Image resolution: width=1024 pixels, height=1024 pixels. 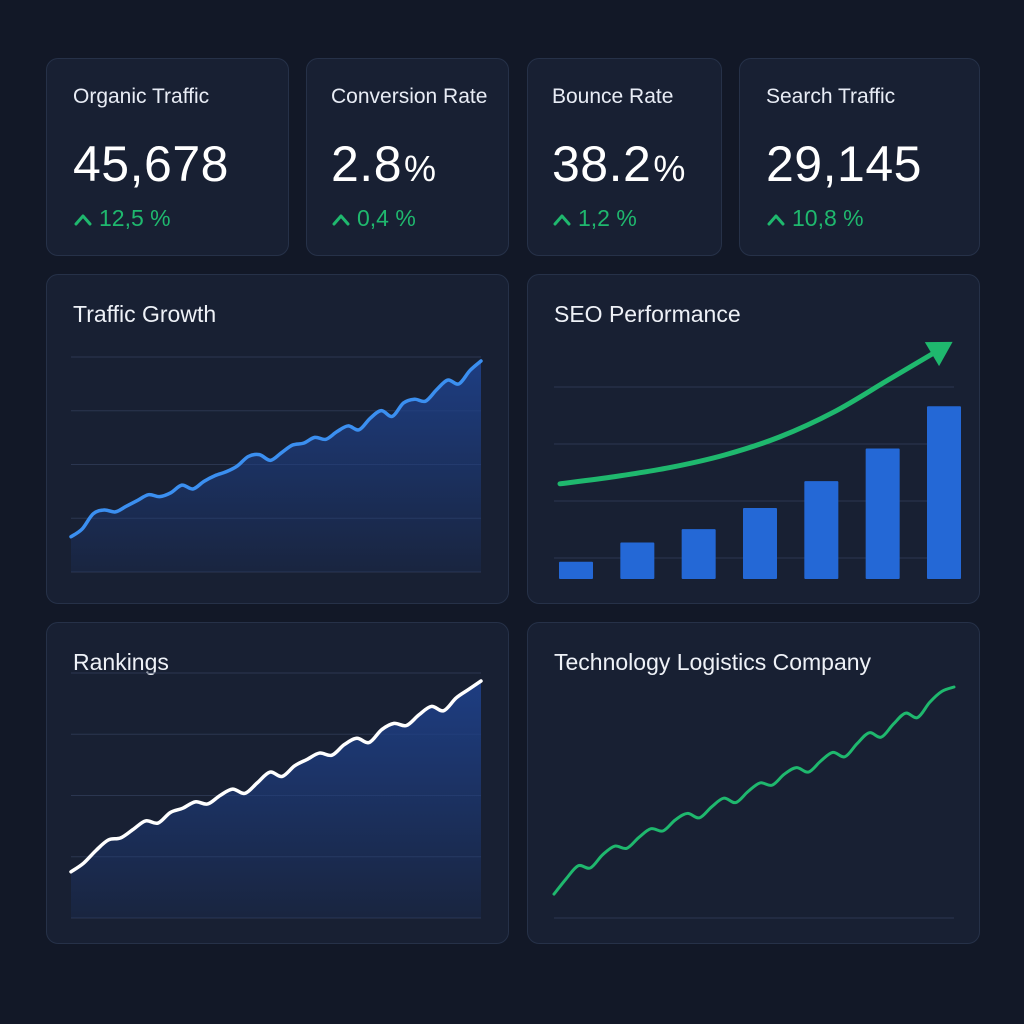 What do you see at coordinates (607, 218) in the screenshot?
I see `kpi-delta-value: 1,2 %` at bounding box center [607, 218].